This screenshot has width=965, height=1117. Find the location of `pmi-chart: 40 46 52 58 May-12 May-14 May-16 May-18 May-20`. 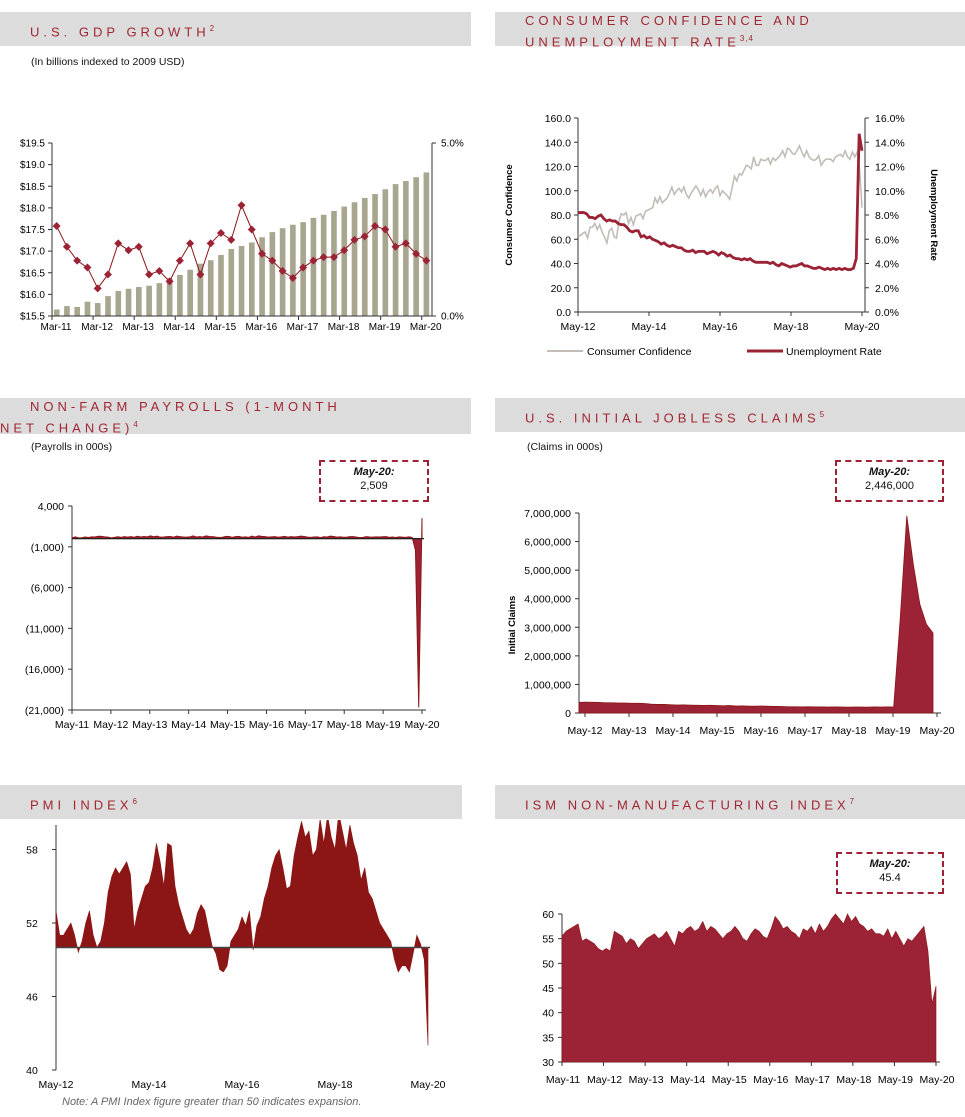

pmi-chart: 40 46 52 58 May-12 May-14 May-16 May-18 May-20 is located at coordinates (236, 955).